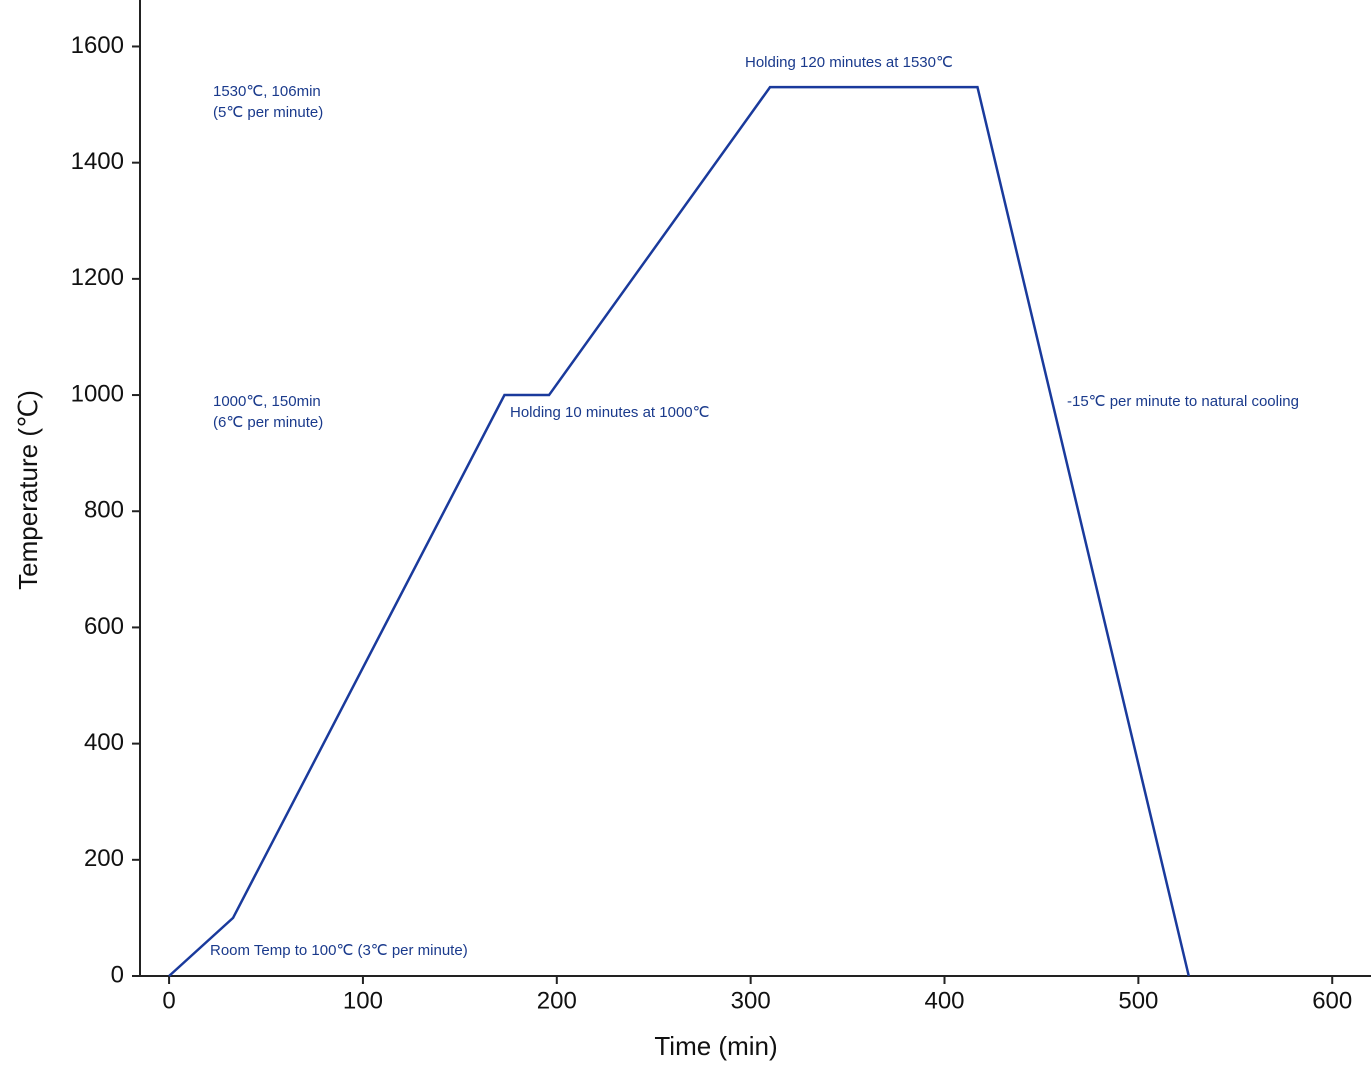 The width and height of the screenshot is (1371, 1078). I want to click on y-tick-label: 400, so click(104, 742).